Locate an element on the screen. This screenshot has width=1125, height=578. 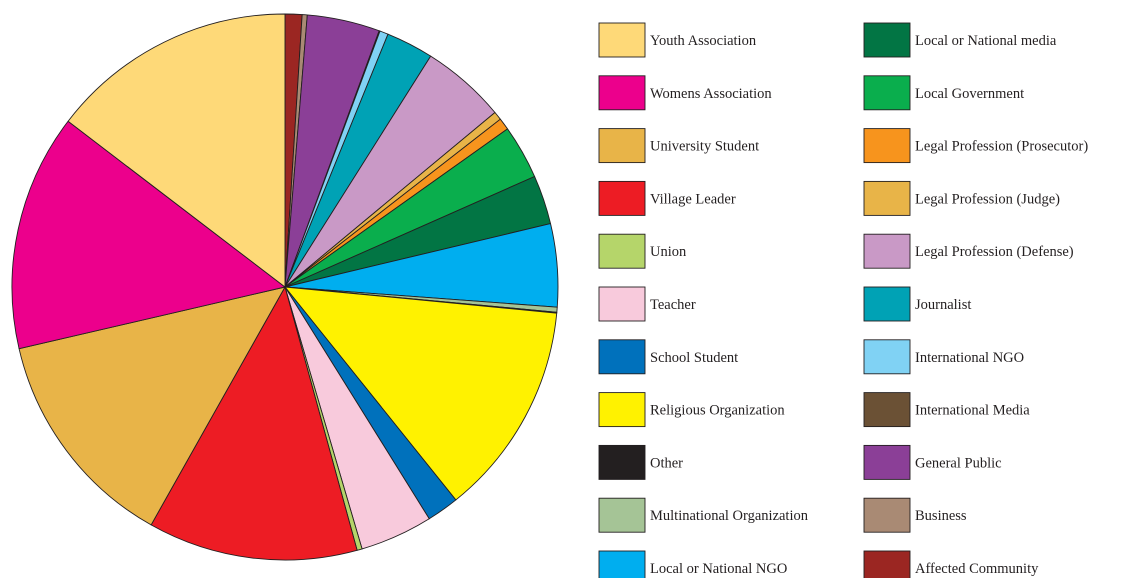
legend-item-teacher: Teacher is located at coordinates (647, 304).